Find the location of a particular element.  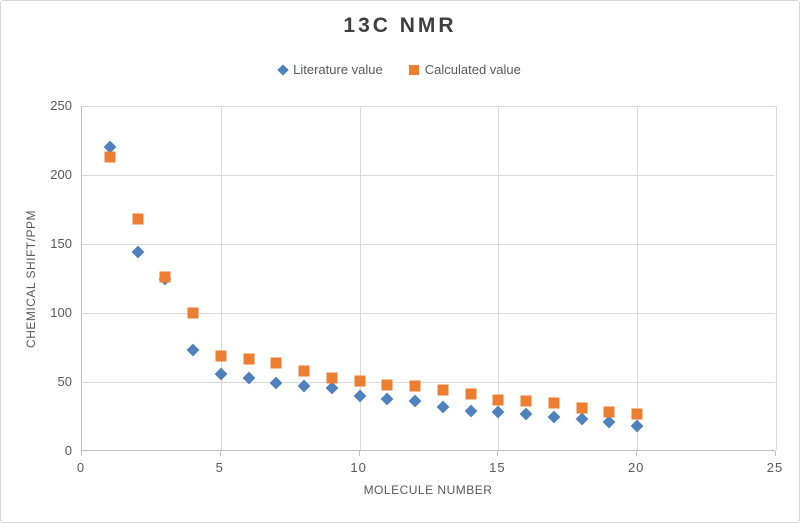

x-tick-label: 25 is located at coordinates (775, 467).